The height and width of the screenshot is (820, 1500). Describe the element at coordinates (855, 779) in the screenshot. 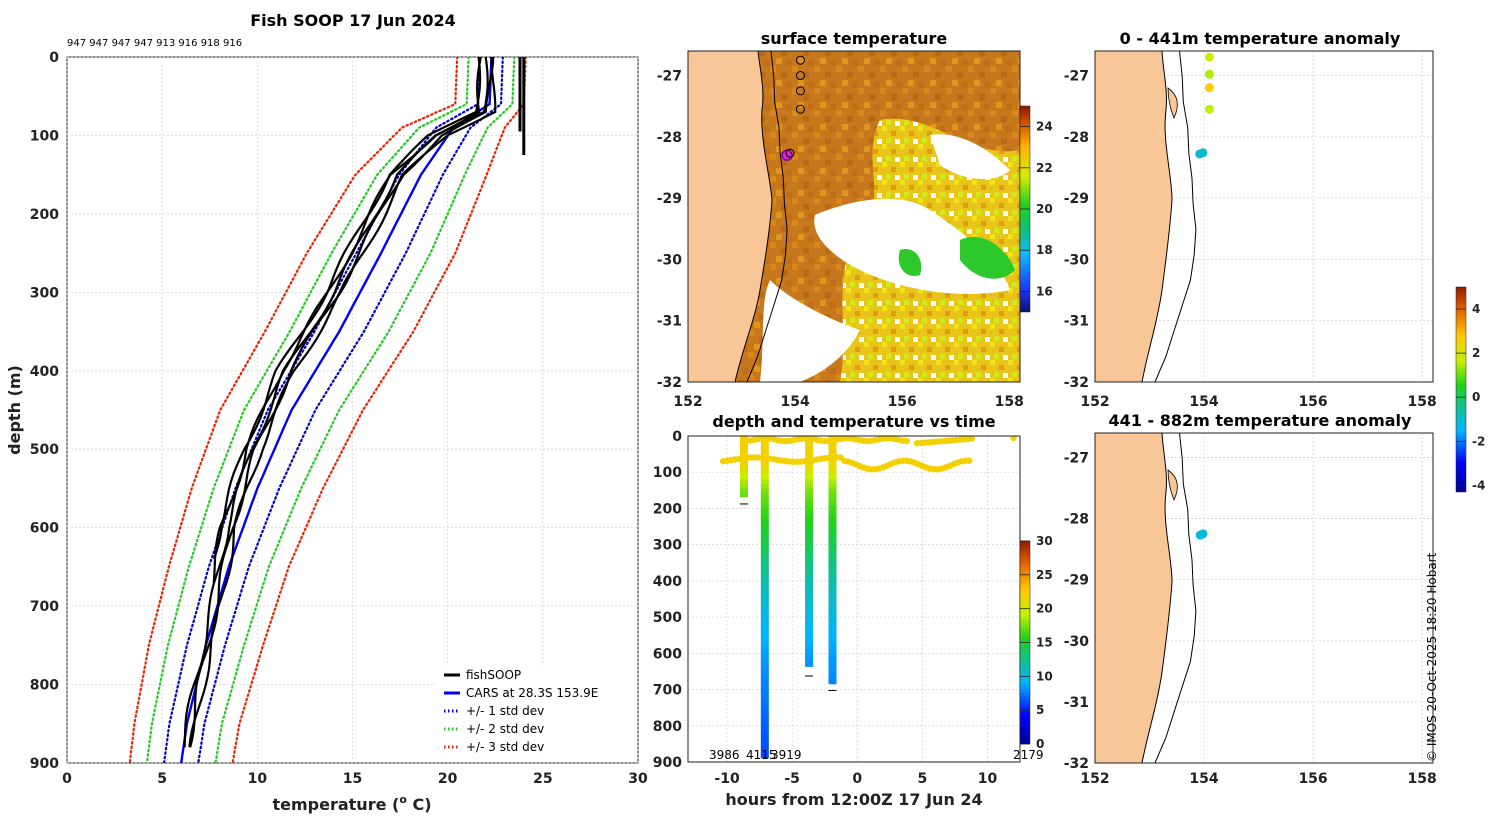

I see `depth-time-x-ticks: -10 -5 0 5 10` at that location.